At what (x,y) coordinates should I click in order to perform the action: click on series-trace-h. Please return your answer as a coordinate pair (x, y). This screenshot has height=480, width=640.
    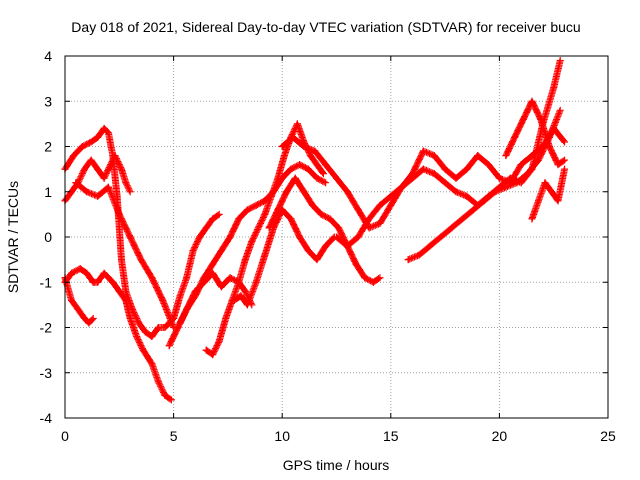
    Looking at the image, I should click on (216, 298).